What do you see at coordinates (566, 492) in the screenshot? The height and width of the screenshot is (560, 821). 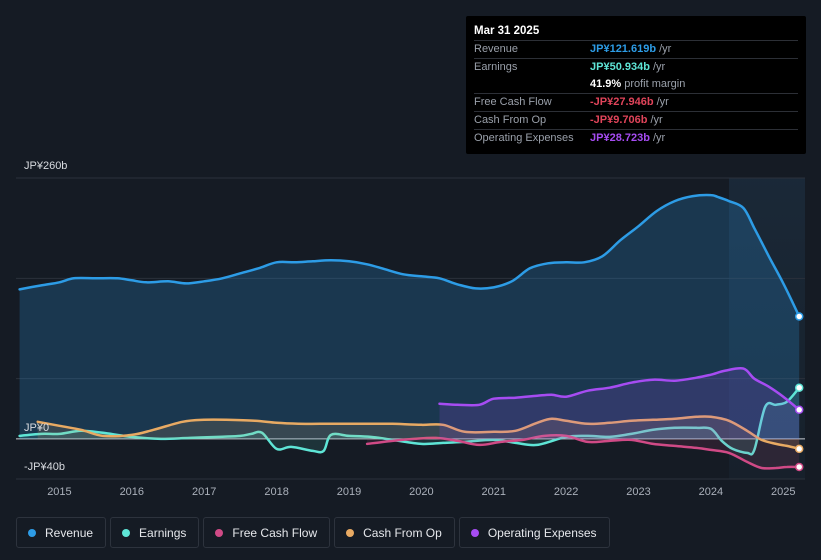 I see `x-tick-label: 2022` at bounding box center [566, 492].